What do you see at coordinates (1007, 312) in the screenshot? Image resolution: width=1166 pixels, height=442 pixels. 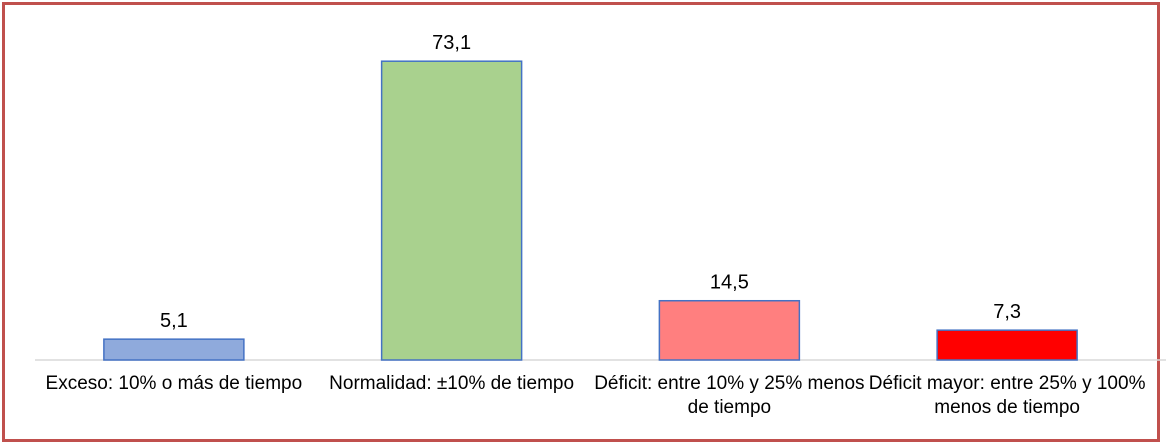 I see `value-label: 7,3` at bounding box center [1007, 312].